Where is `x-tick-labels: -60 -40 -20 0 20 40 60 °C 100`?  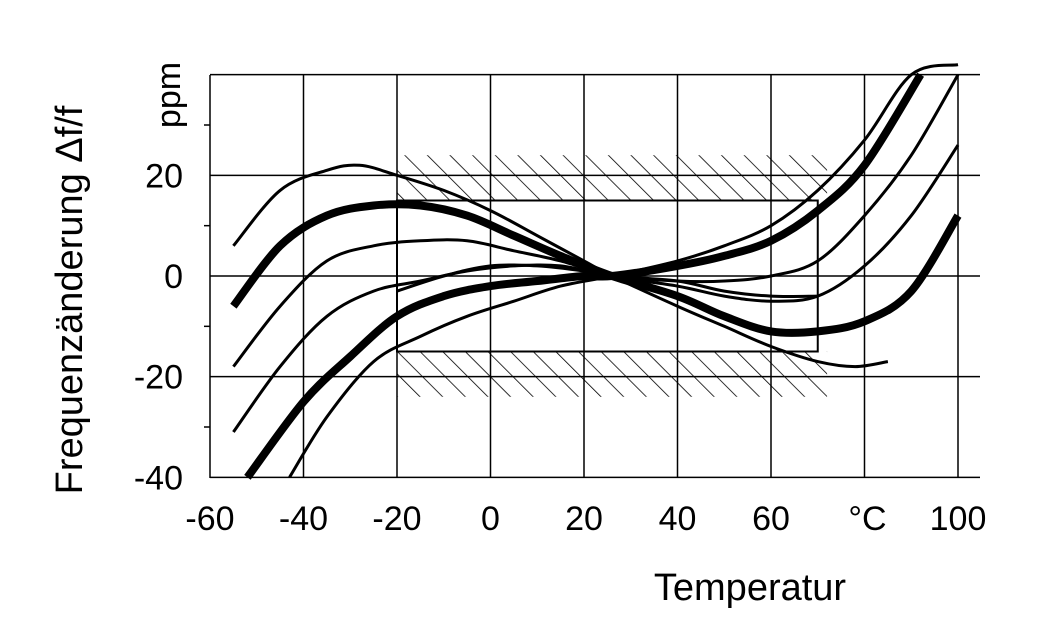
x-tick-labels: -60 -40 -20 0 20 40 60 °C 100 is located at coordinates (585, 519).